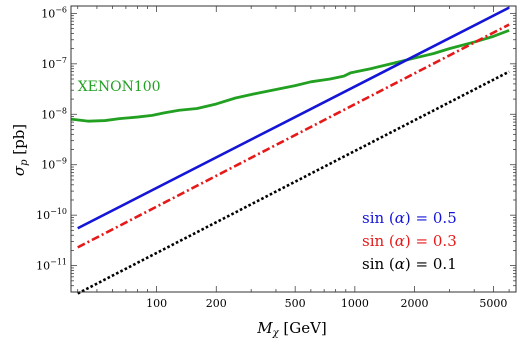 The image size is (528, 341). I want to click on x-tick-label: 5000, so click(493, 303).